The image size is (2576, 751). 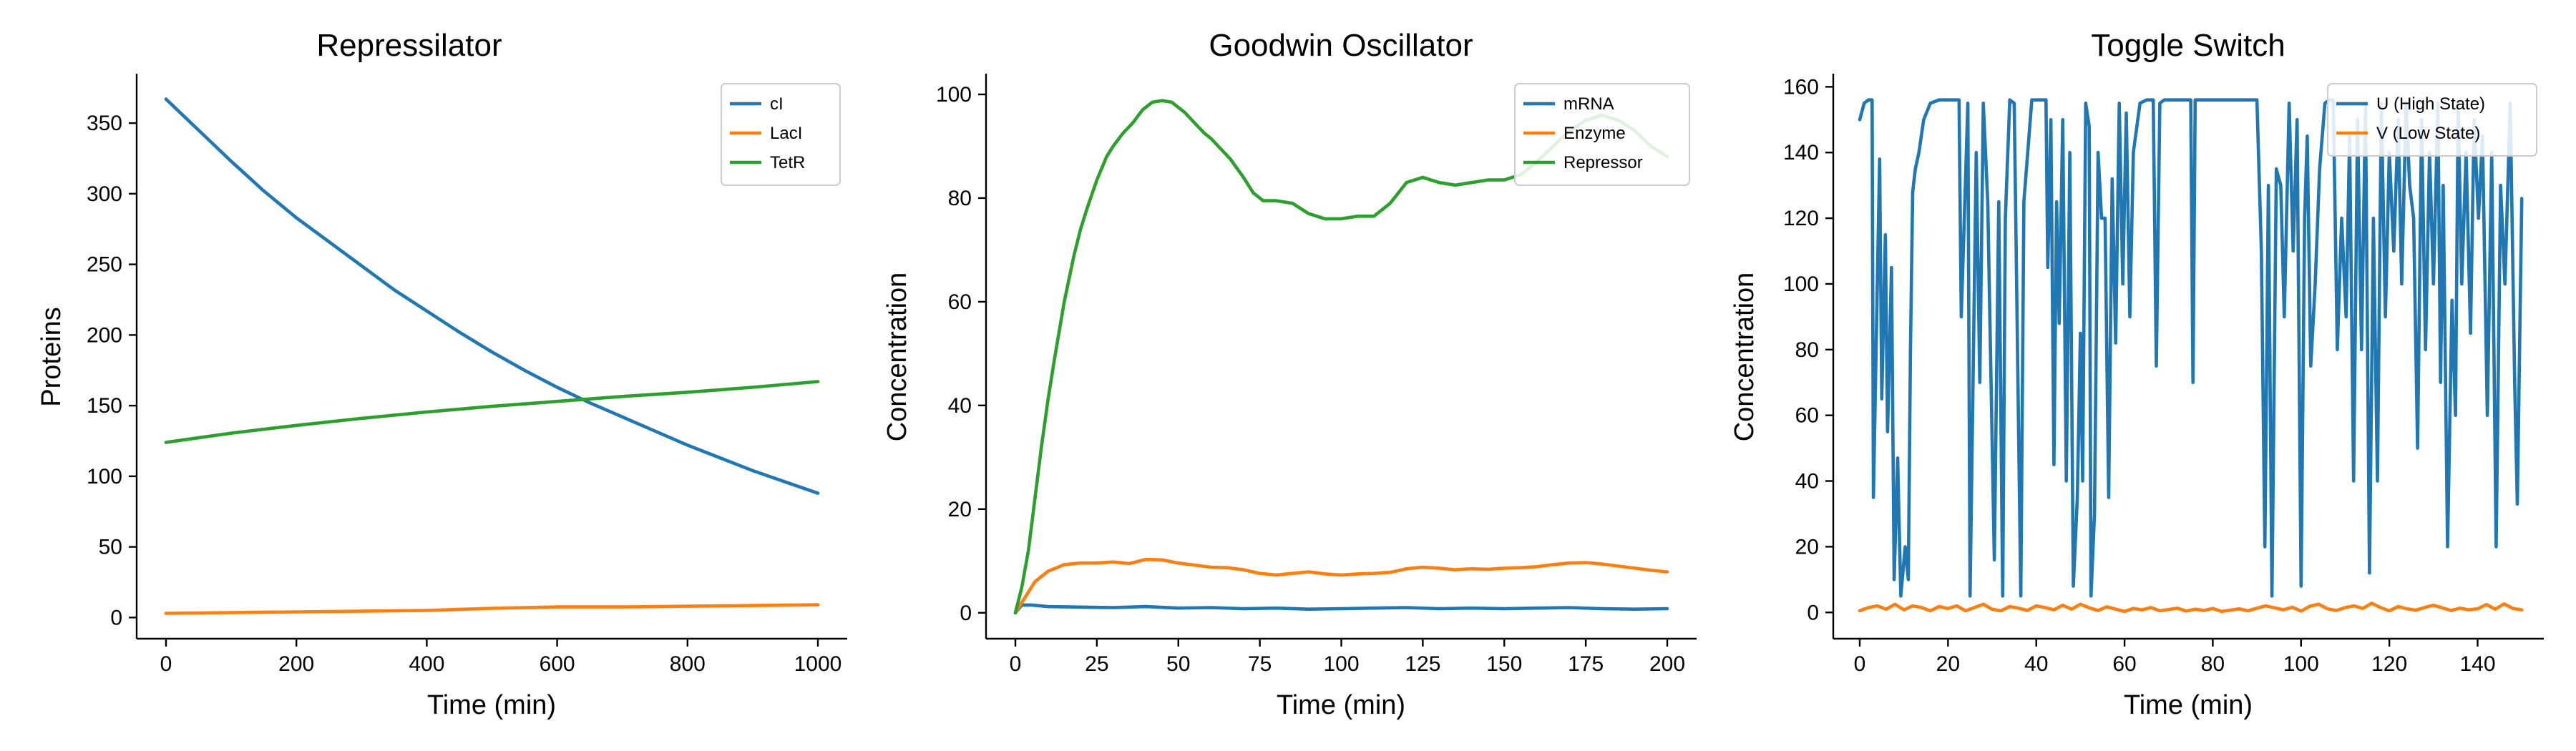 I want to click on x-ticks: 0 200 400 600 800 1000, so click(x=501, y=657).